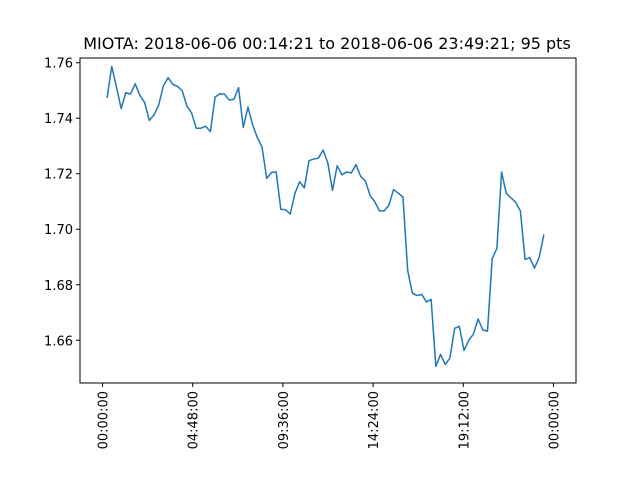 The height and width of the screenshot is (480, 640). Describe the element at coordinates (58, 286) in the screenshot. I see `y-tick-label: 1.68` at that location.